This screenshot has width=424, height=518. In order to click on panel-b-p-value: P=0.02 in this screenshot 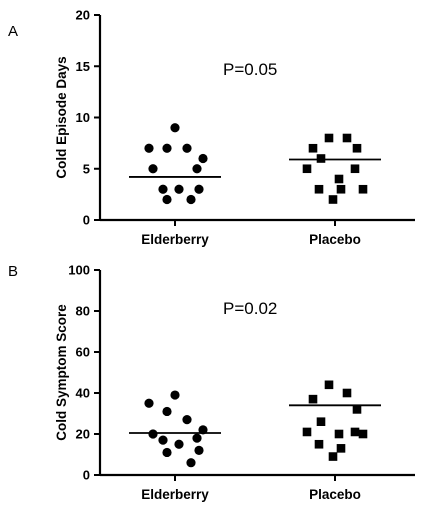, I will do `click(250, 308)`.